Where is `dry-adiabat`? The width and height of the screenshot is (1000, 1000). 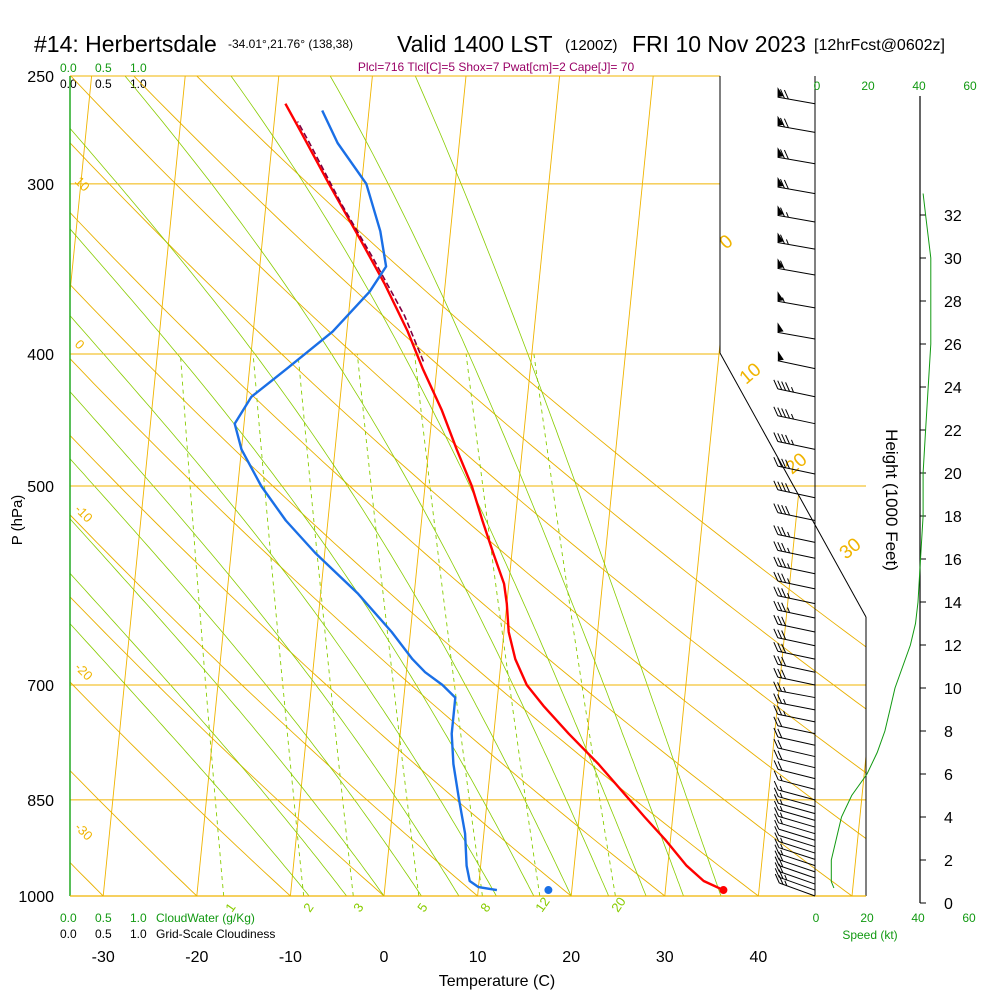
dry-adiabat is located at coordinates (134, 486).